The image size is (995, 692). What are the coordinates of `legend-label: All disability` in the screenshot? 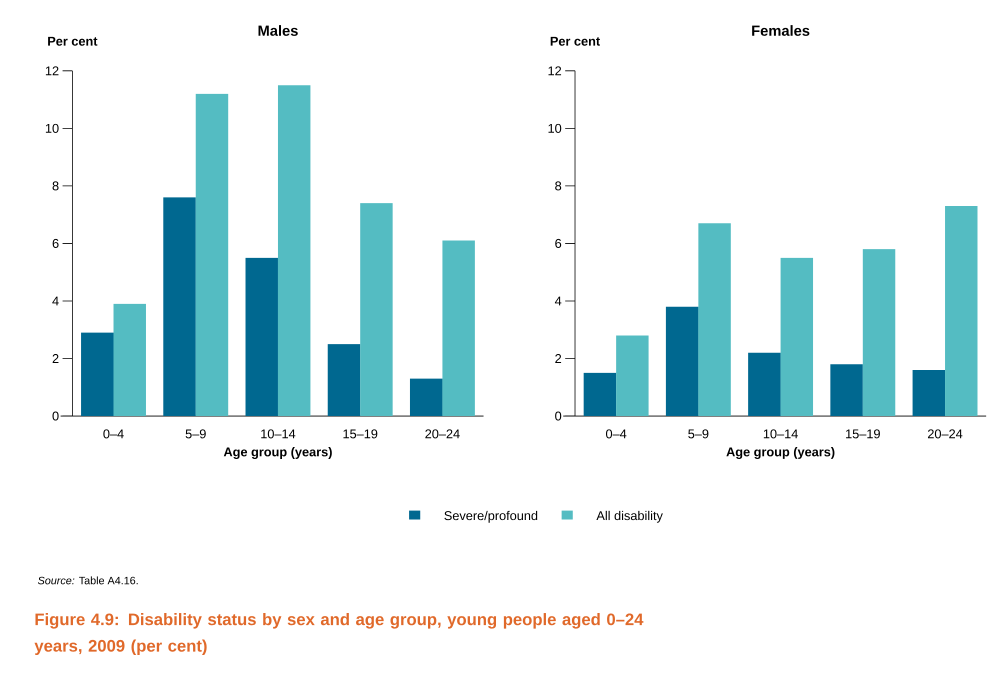 It's located at (629, 516).